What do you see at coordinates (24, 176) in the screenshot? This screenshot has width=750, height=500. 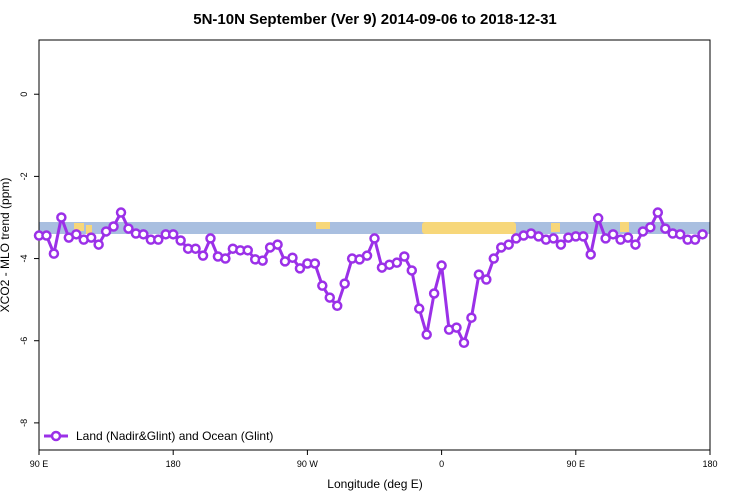 I see `y-tick-label: -2` at bounding box center [24, 176].